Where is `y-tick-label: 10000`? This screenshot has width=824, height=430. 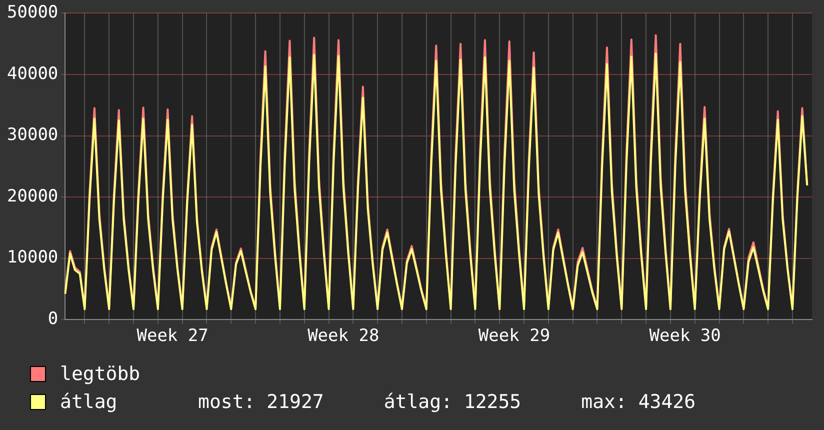 y-tick-label: 10000 is located at coordinates (32, 258).